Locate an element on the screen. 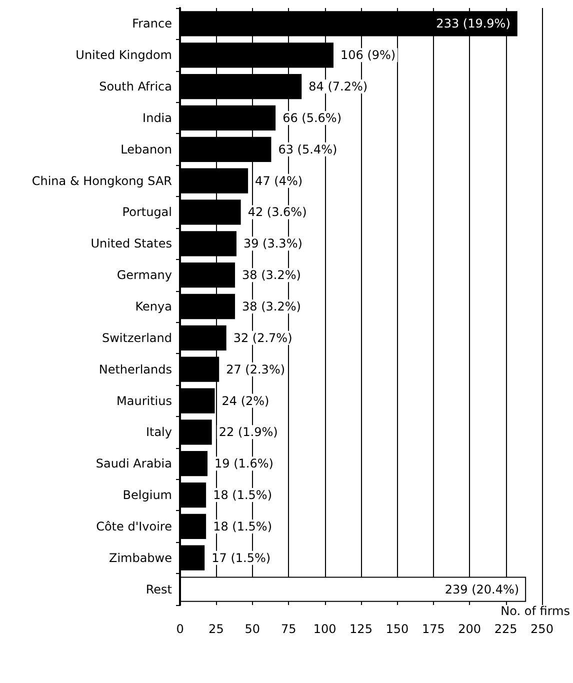  x-tick-label: 200 is located at coordinates (470, 629).